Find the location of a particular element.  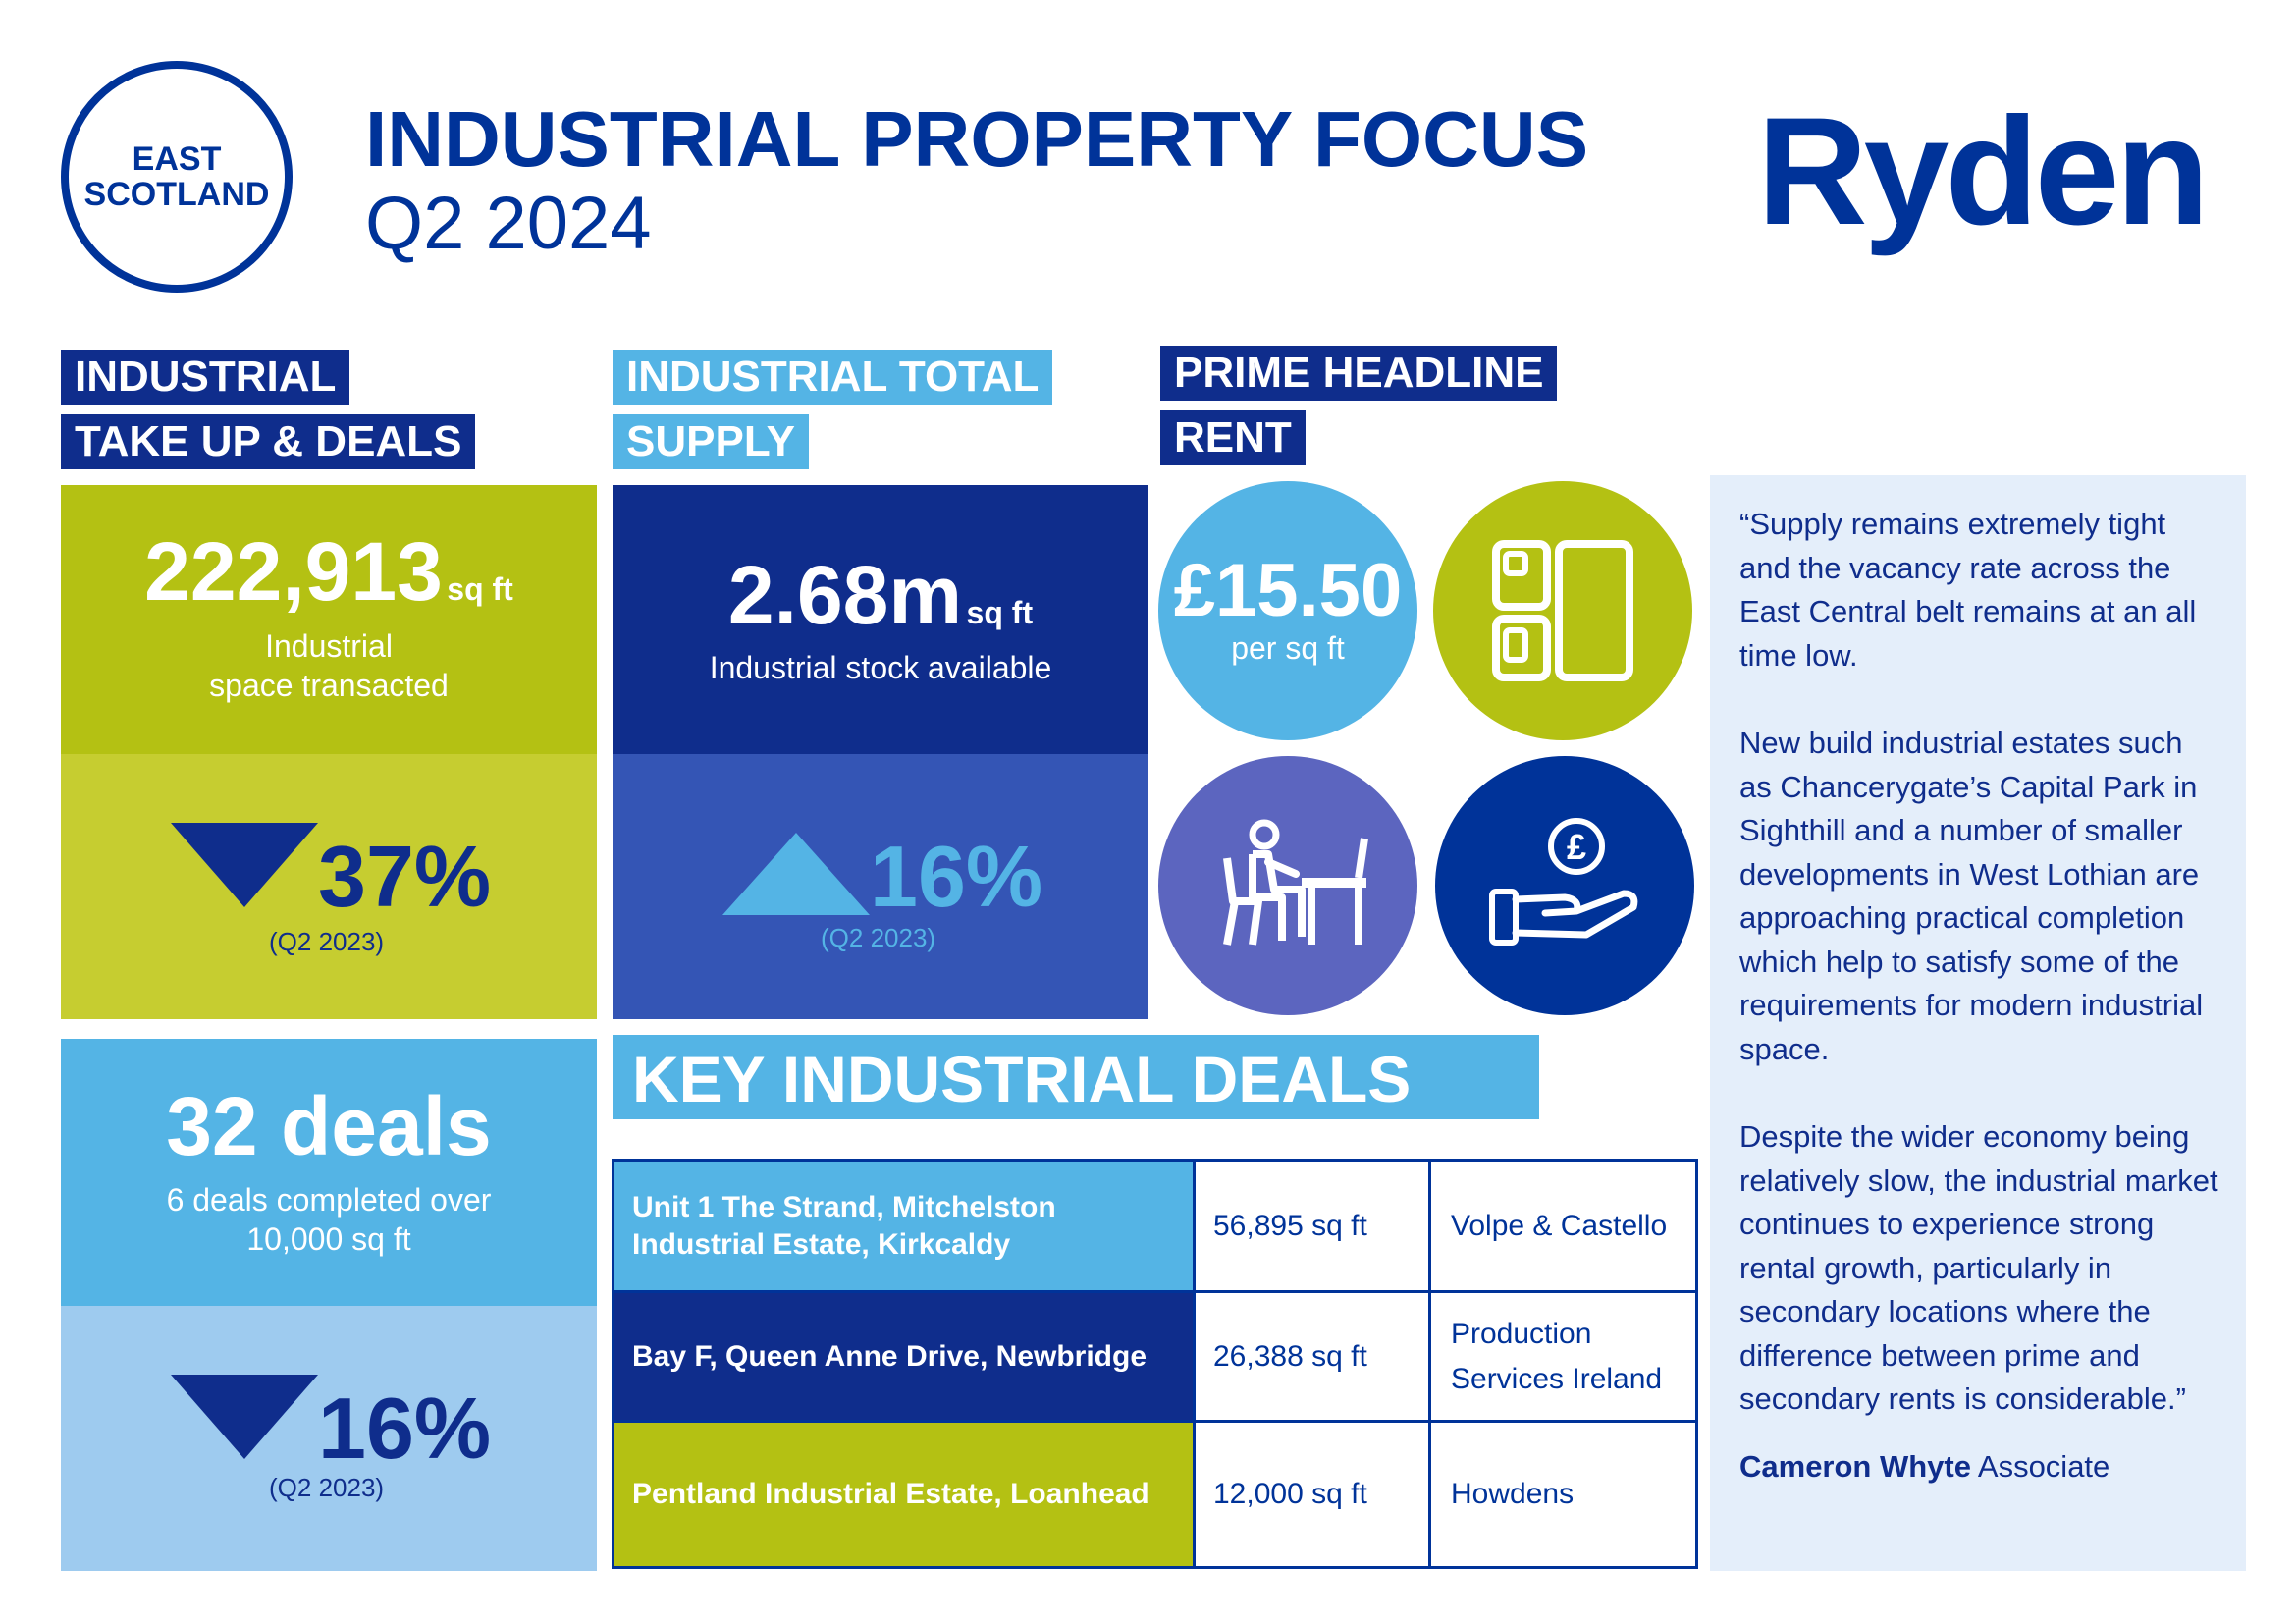

region-line2: SCOTLAND is located at coordinates (177, 194).